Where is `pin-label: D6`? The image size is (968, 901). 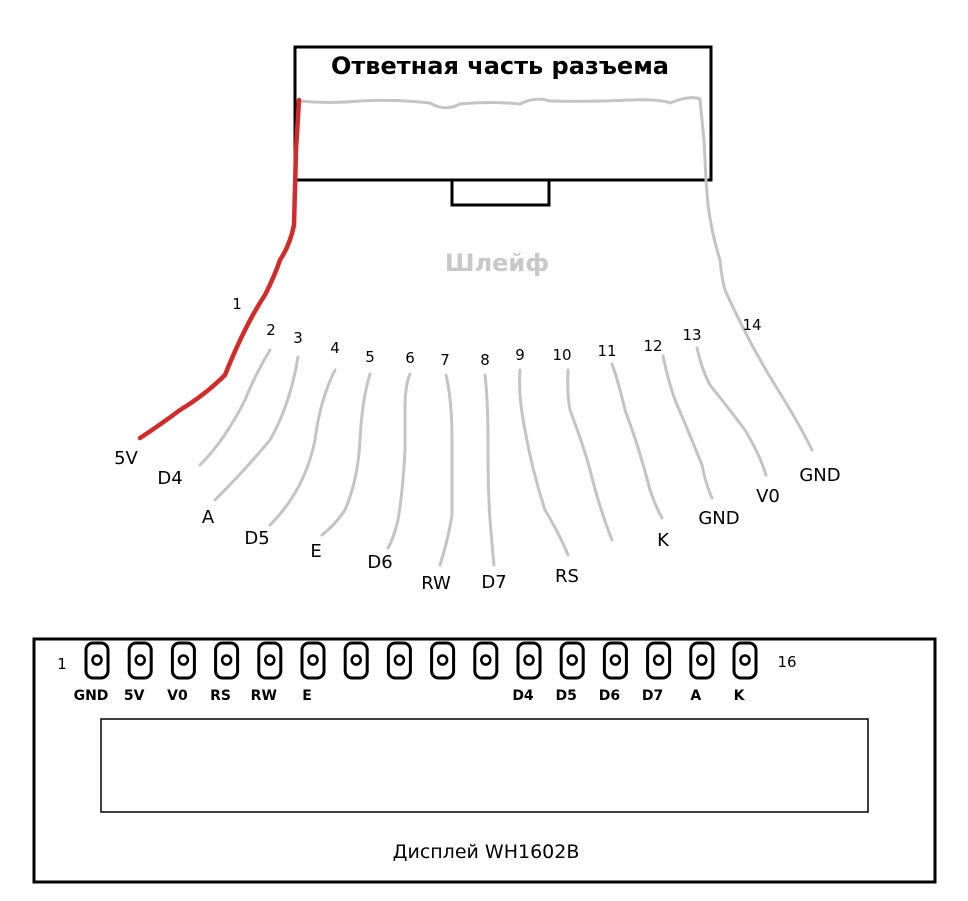
pin-label: D6 is located at coordinates (609, 696).